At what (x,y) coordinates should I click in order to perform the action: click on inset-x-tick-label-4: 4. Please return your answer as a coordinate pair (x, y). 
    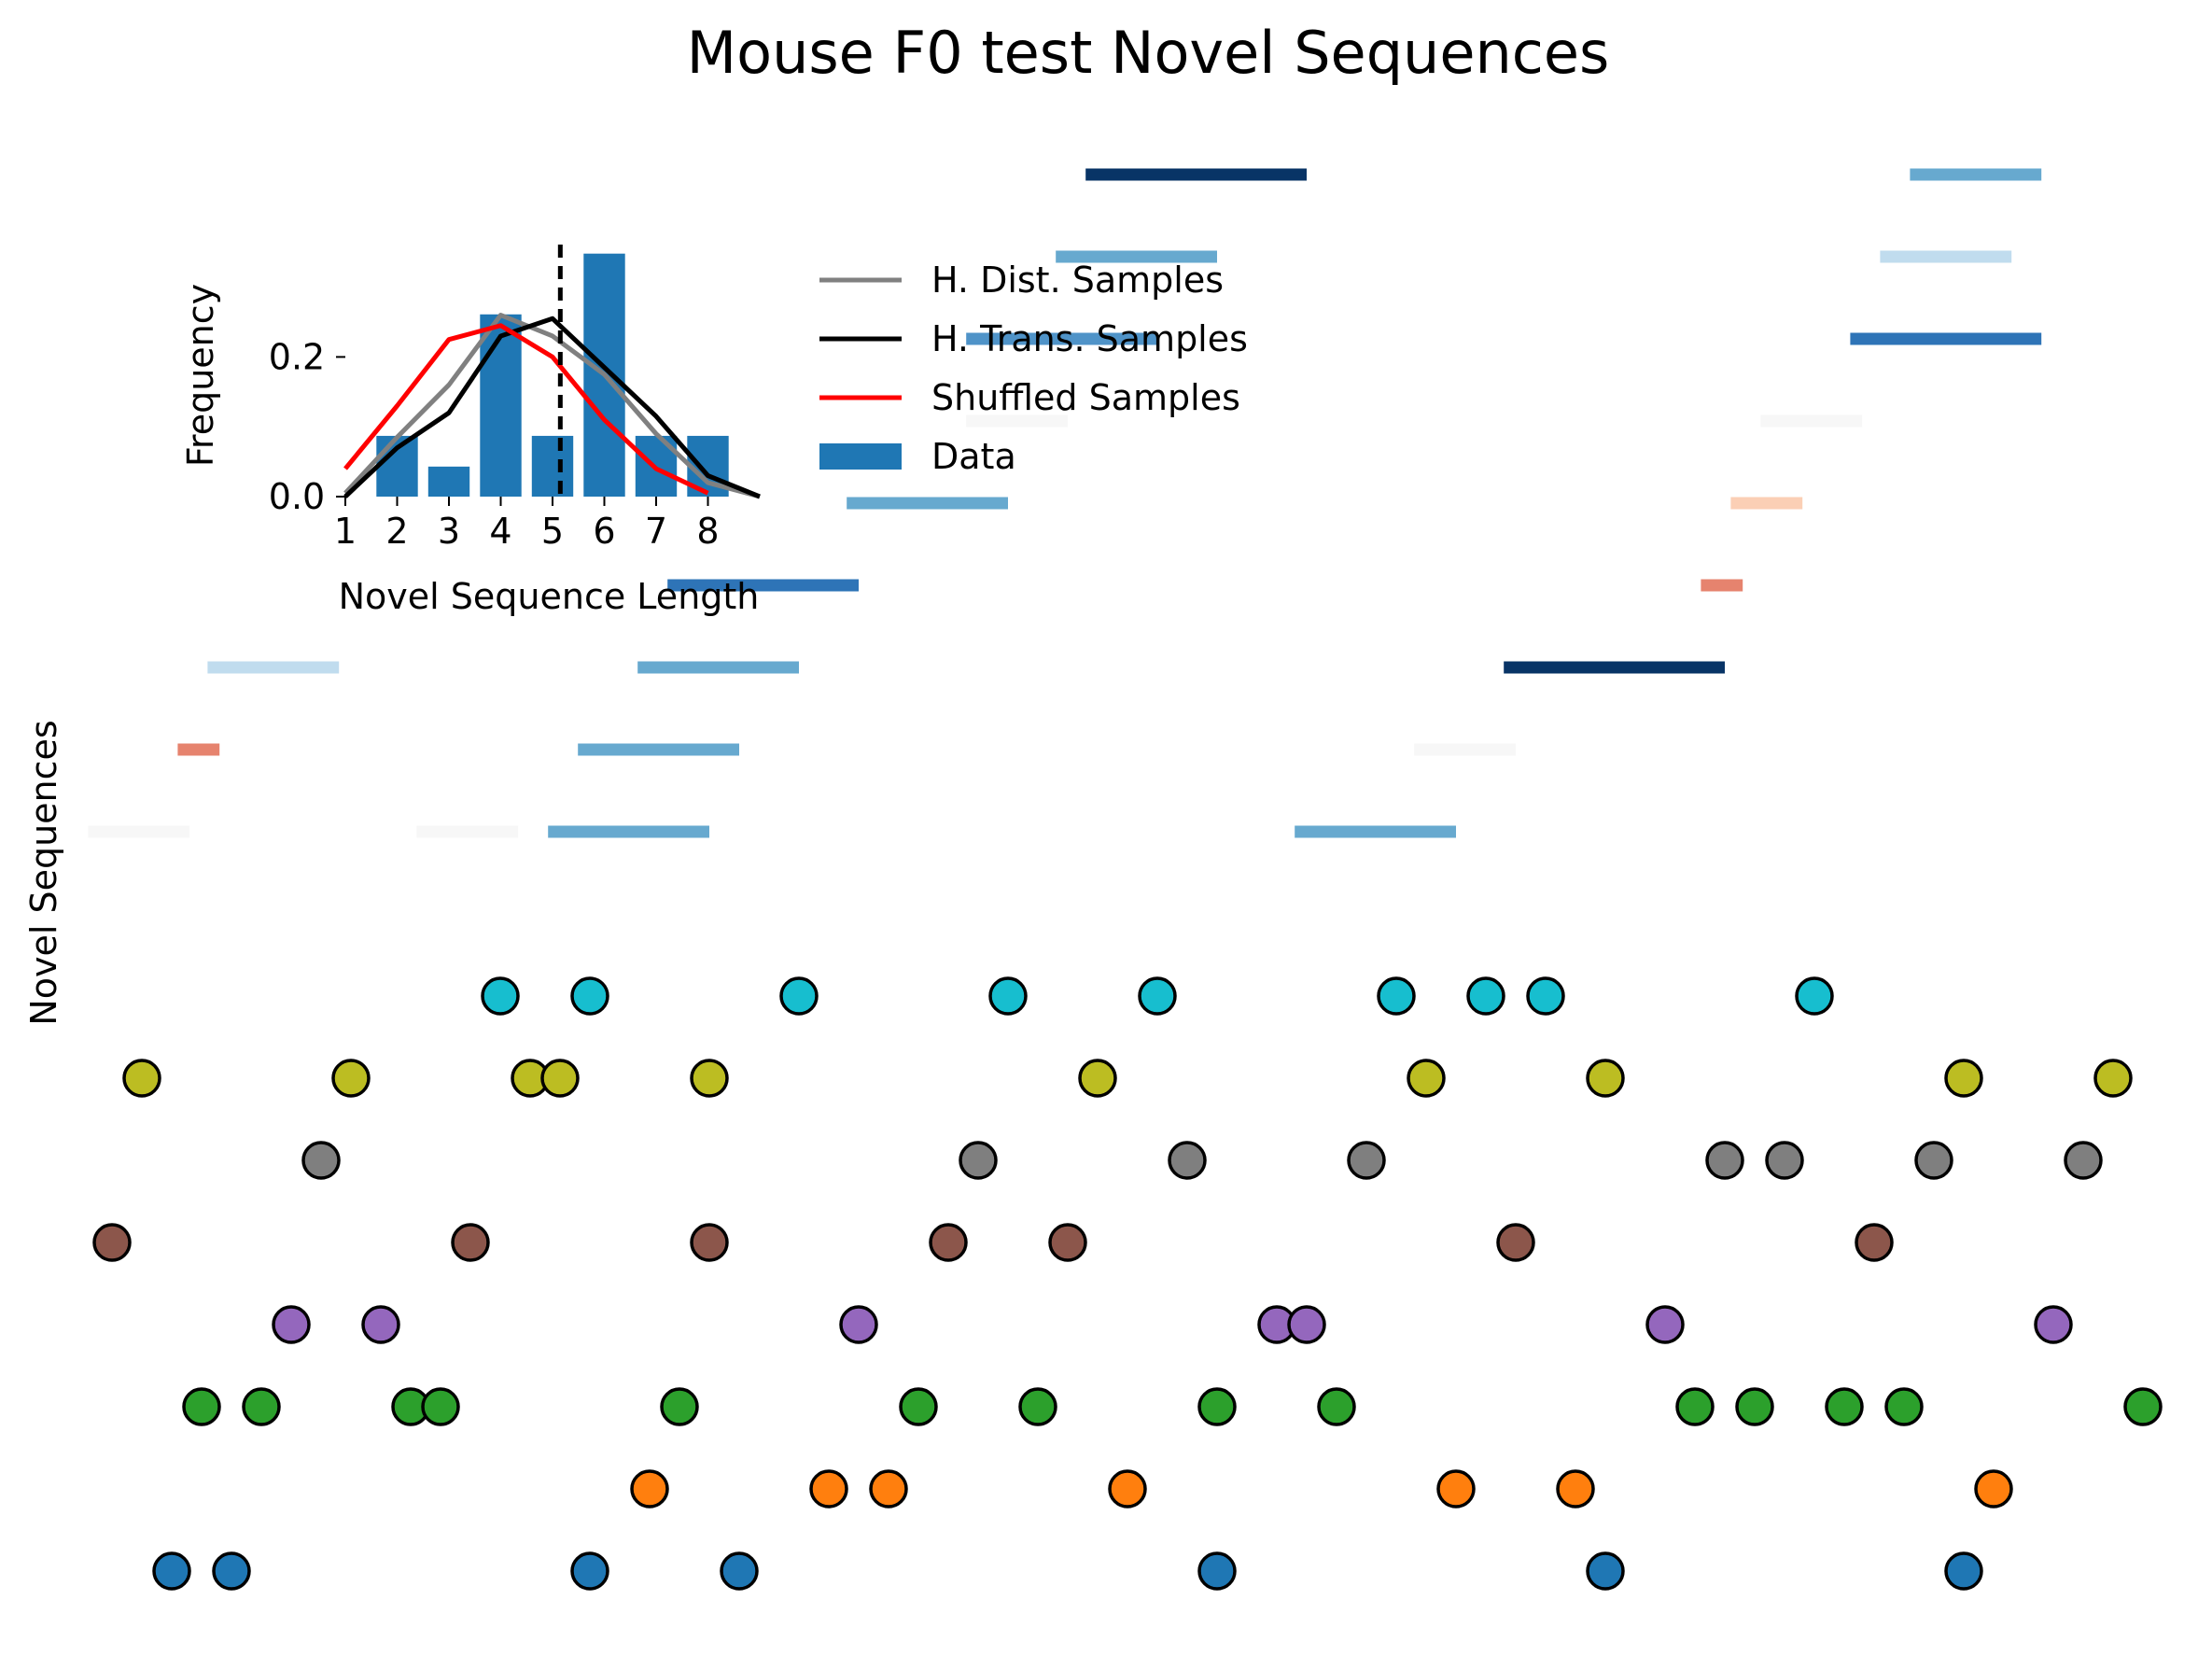
    Looking at the image, I should click on (500, 532).